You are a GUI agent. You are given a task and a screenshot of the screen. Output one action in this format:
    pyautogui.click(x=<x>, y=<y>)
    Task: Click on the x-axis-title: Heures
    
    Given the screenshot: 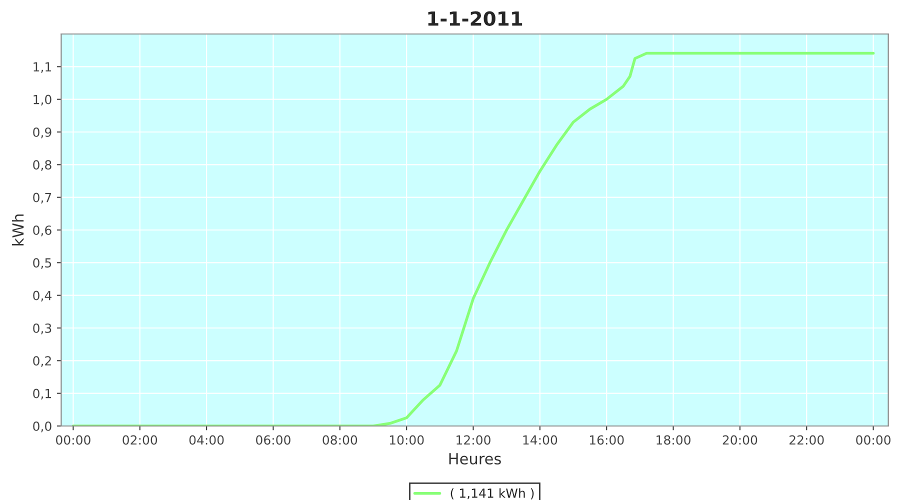 What is the action you would take?
    pyautogui.click(x=475, y=459)
    